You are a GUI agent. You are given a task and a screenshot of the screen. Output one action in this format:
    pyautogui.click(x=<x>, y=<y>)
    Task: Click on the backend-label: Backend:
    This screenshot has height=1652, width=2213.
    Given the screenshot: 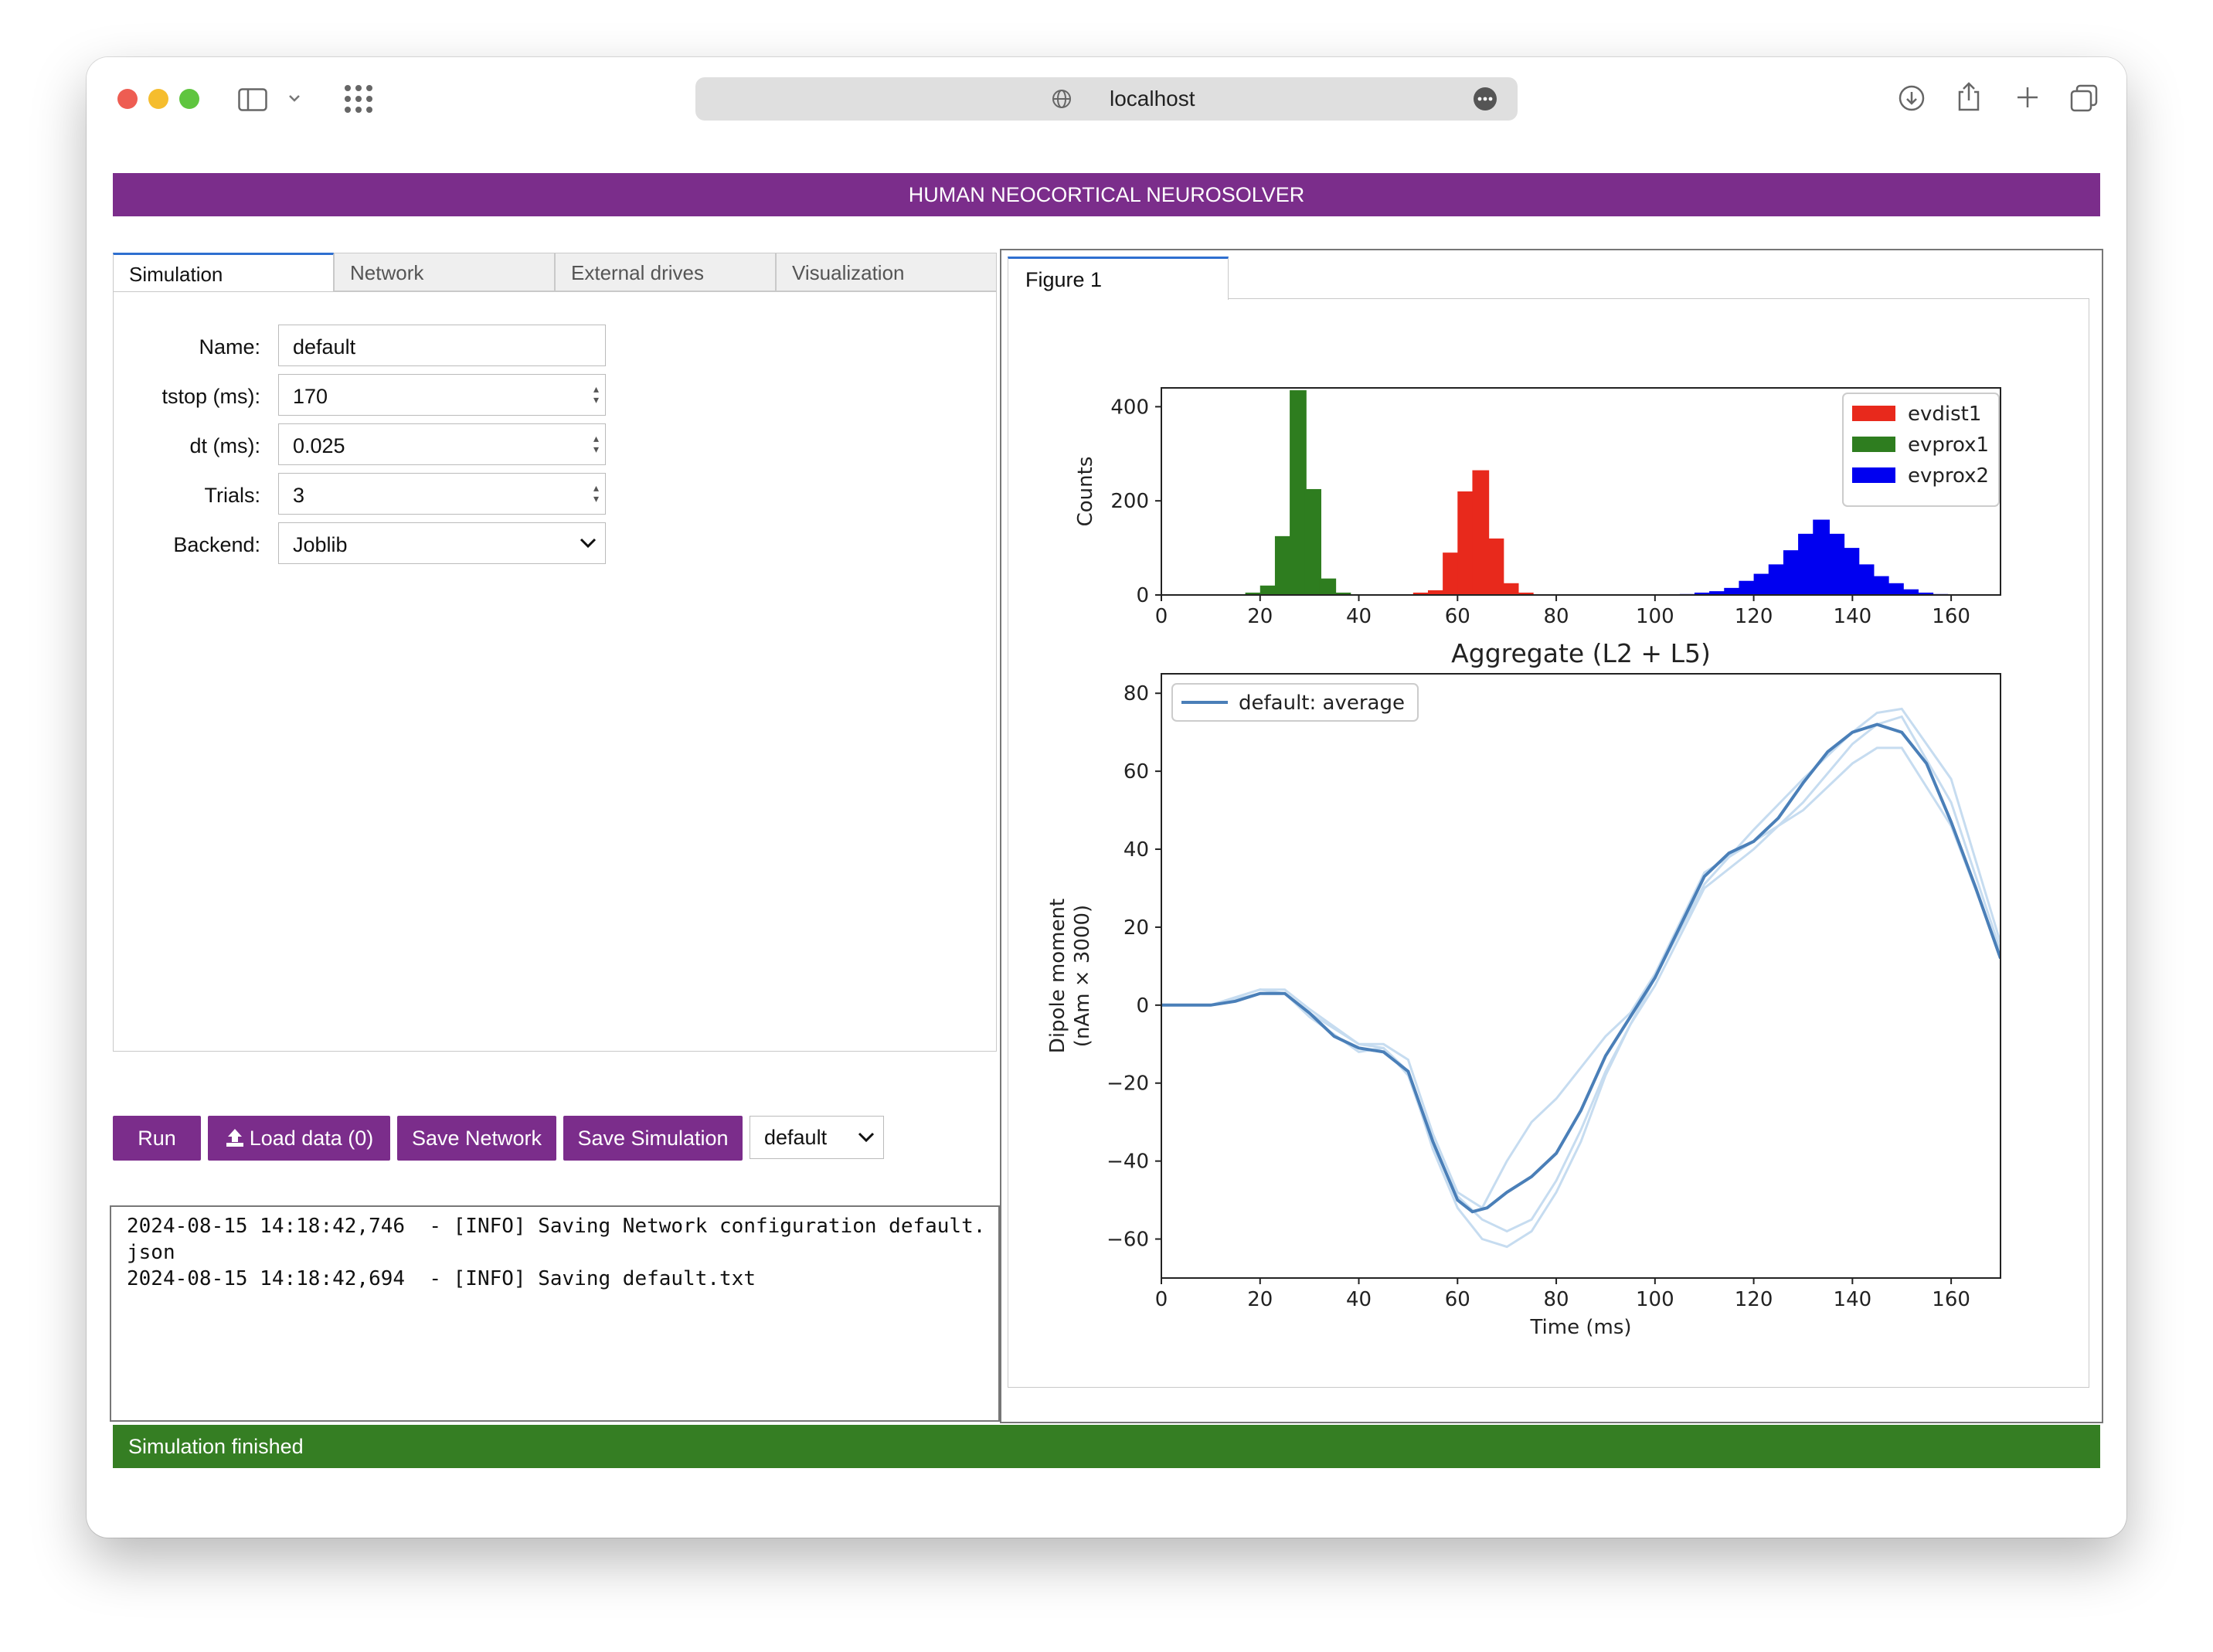 What is the action you would take?
    pyautogui.click(x=216, y=544)
    